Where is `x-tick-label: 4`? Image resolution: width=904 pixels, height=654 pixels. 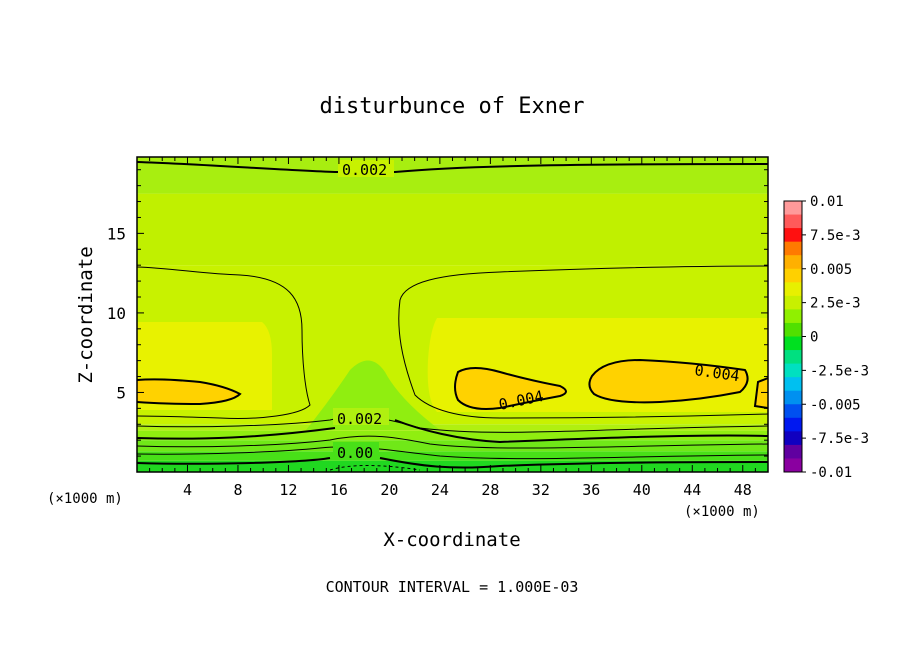 x-tick-label: 4 is located at coordinates (187, 490).